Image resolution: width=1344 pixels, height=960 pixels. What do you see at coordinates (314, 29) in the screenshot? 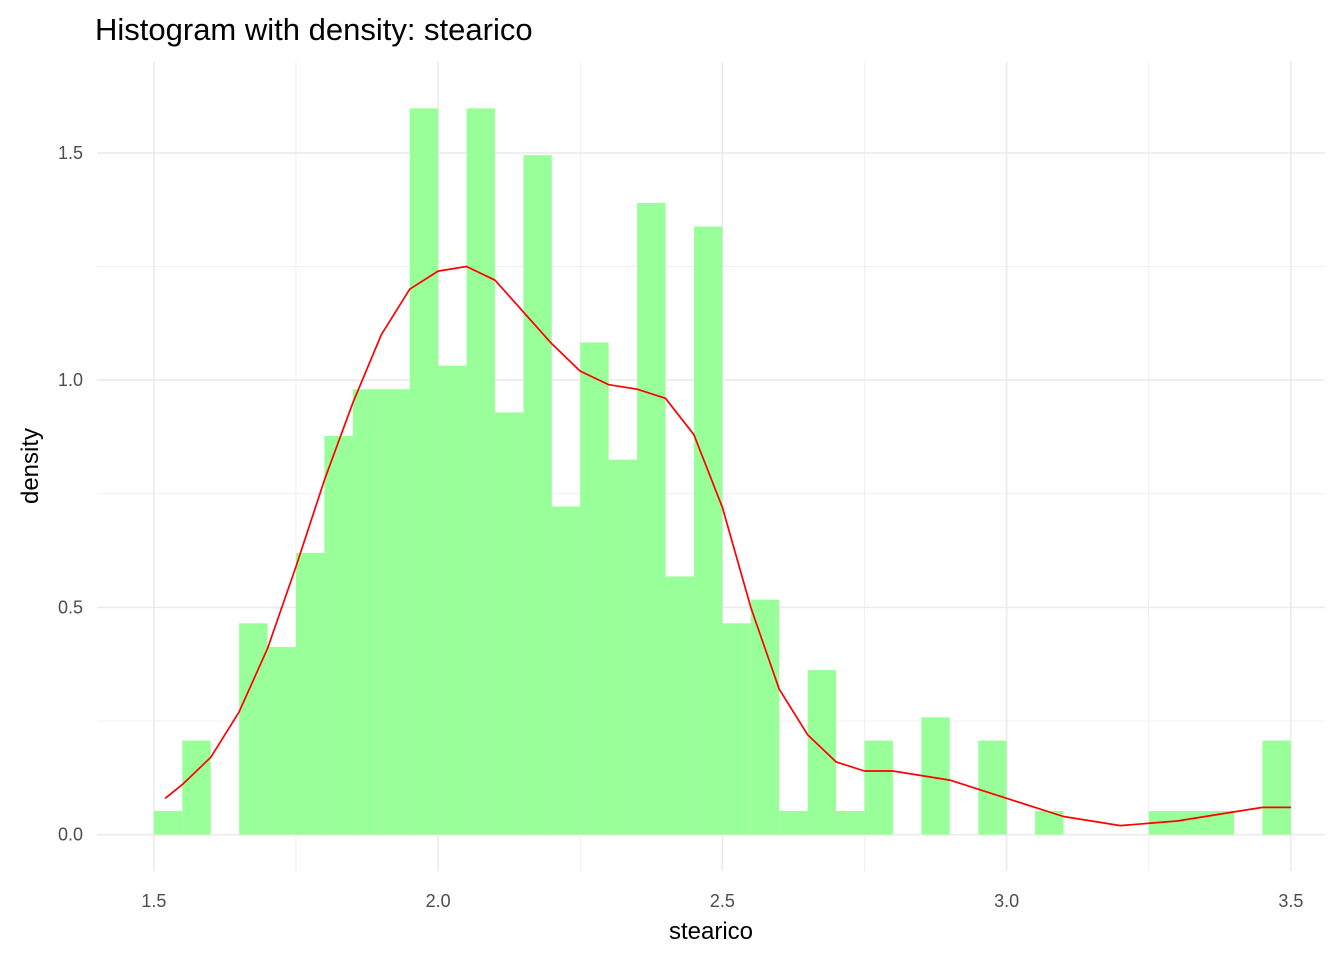
I see `plot-title: Histogram with density: stearico` at bounding box center [314, 29].